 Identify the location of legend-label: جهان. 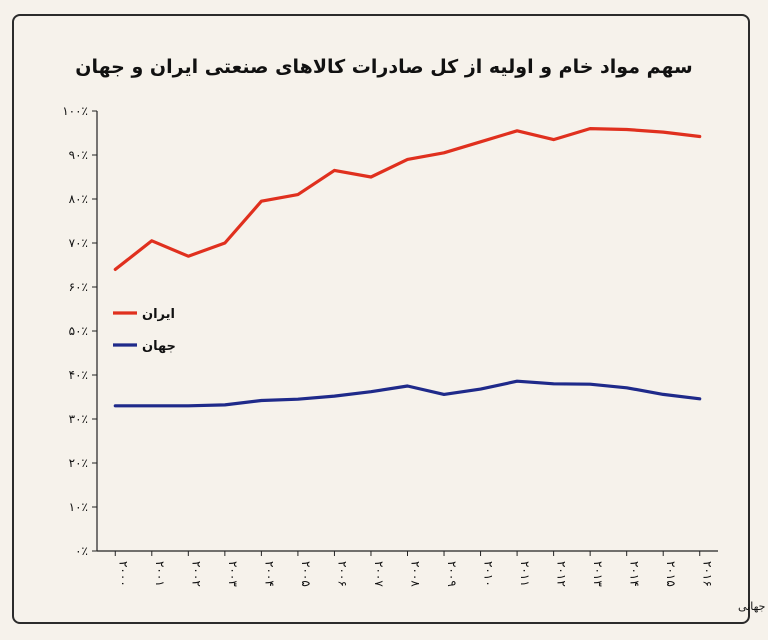
(159, 346).